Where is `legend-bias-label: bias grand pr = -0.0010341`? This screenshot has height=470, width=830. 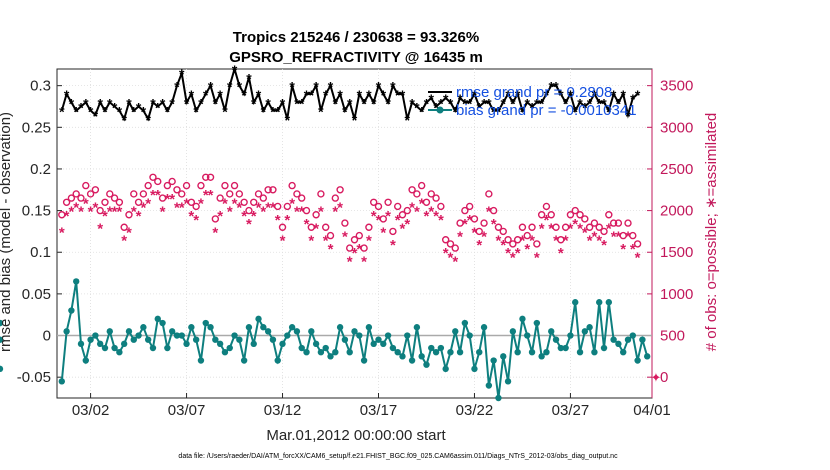
legend-bias-label: bias grand pr = -0.0010341 is located at coordinates (546, 110).